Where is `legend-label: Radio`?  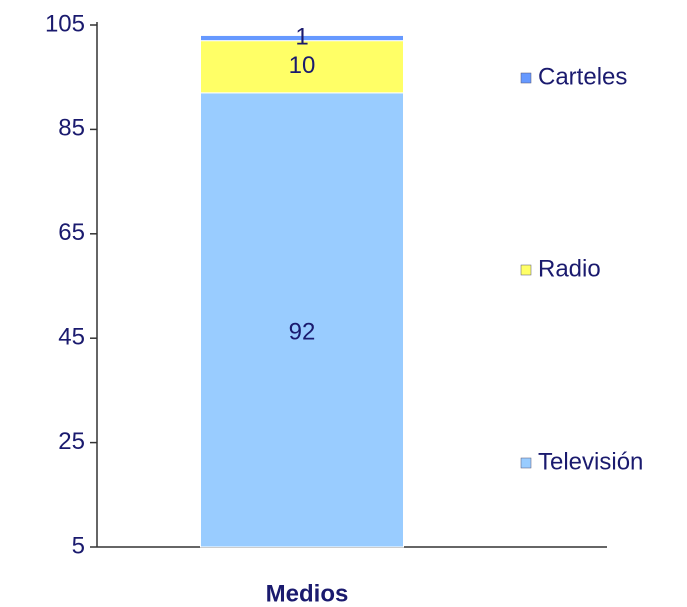 legend-label: Radio is located at coordinates (569, 268).